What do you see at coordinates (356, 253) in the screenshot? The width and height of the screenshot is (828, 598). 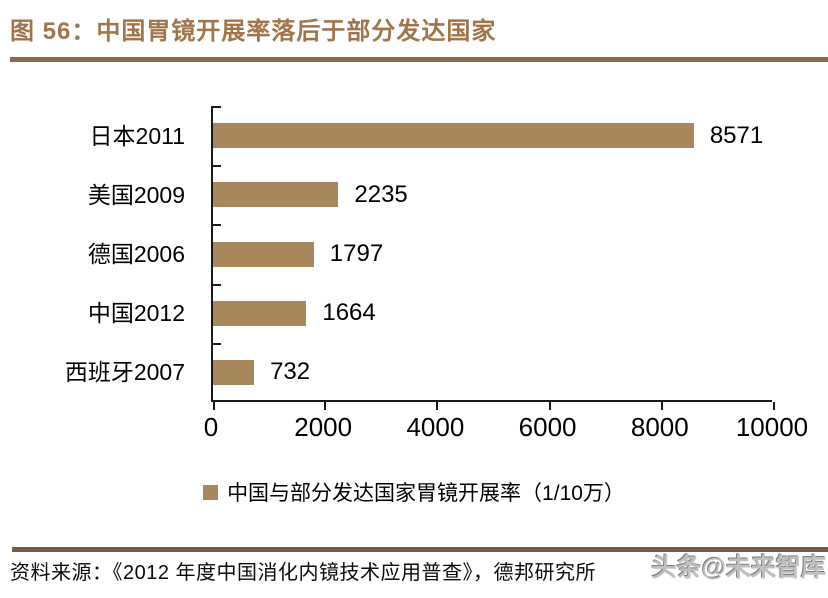 I see `bar-value-label: 1797` at bounding box center [356, 253].